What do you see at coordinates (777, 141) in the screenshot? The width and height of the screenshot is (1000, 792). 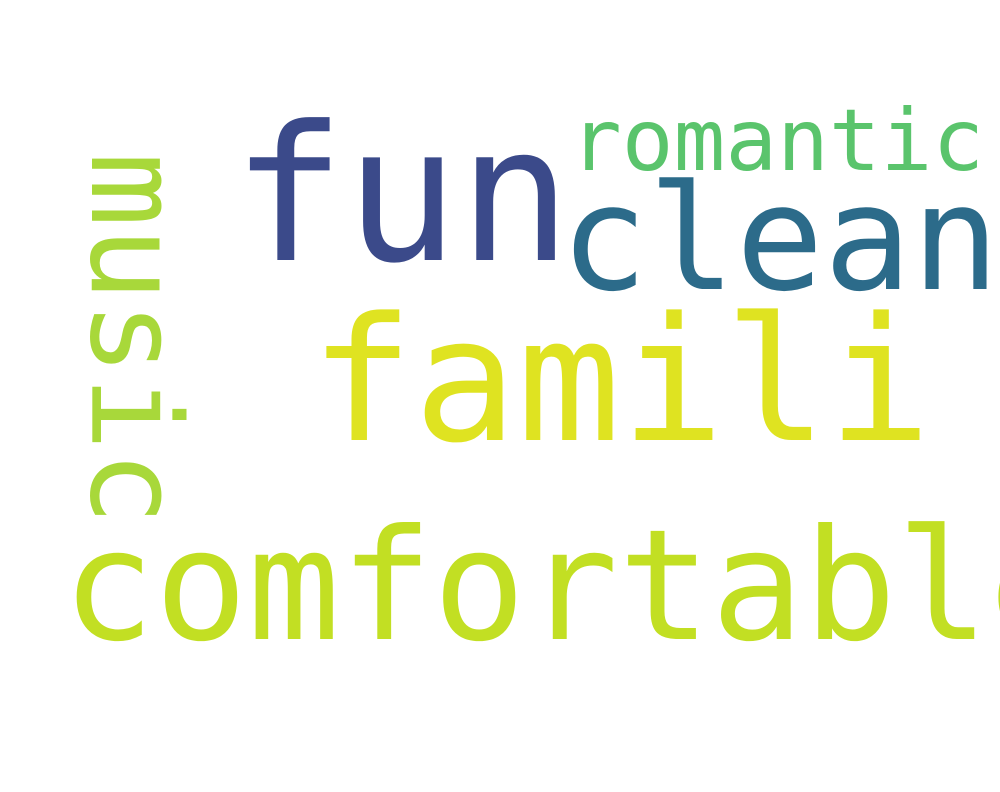 I see `word-romantic: romantic` at bounding box center [777, 141].